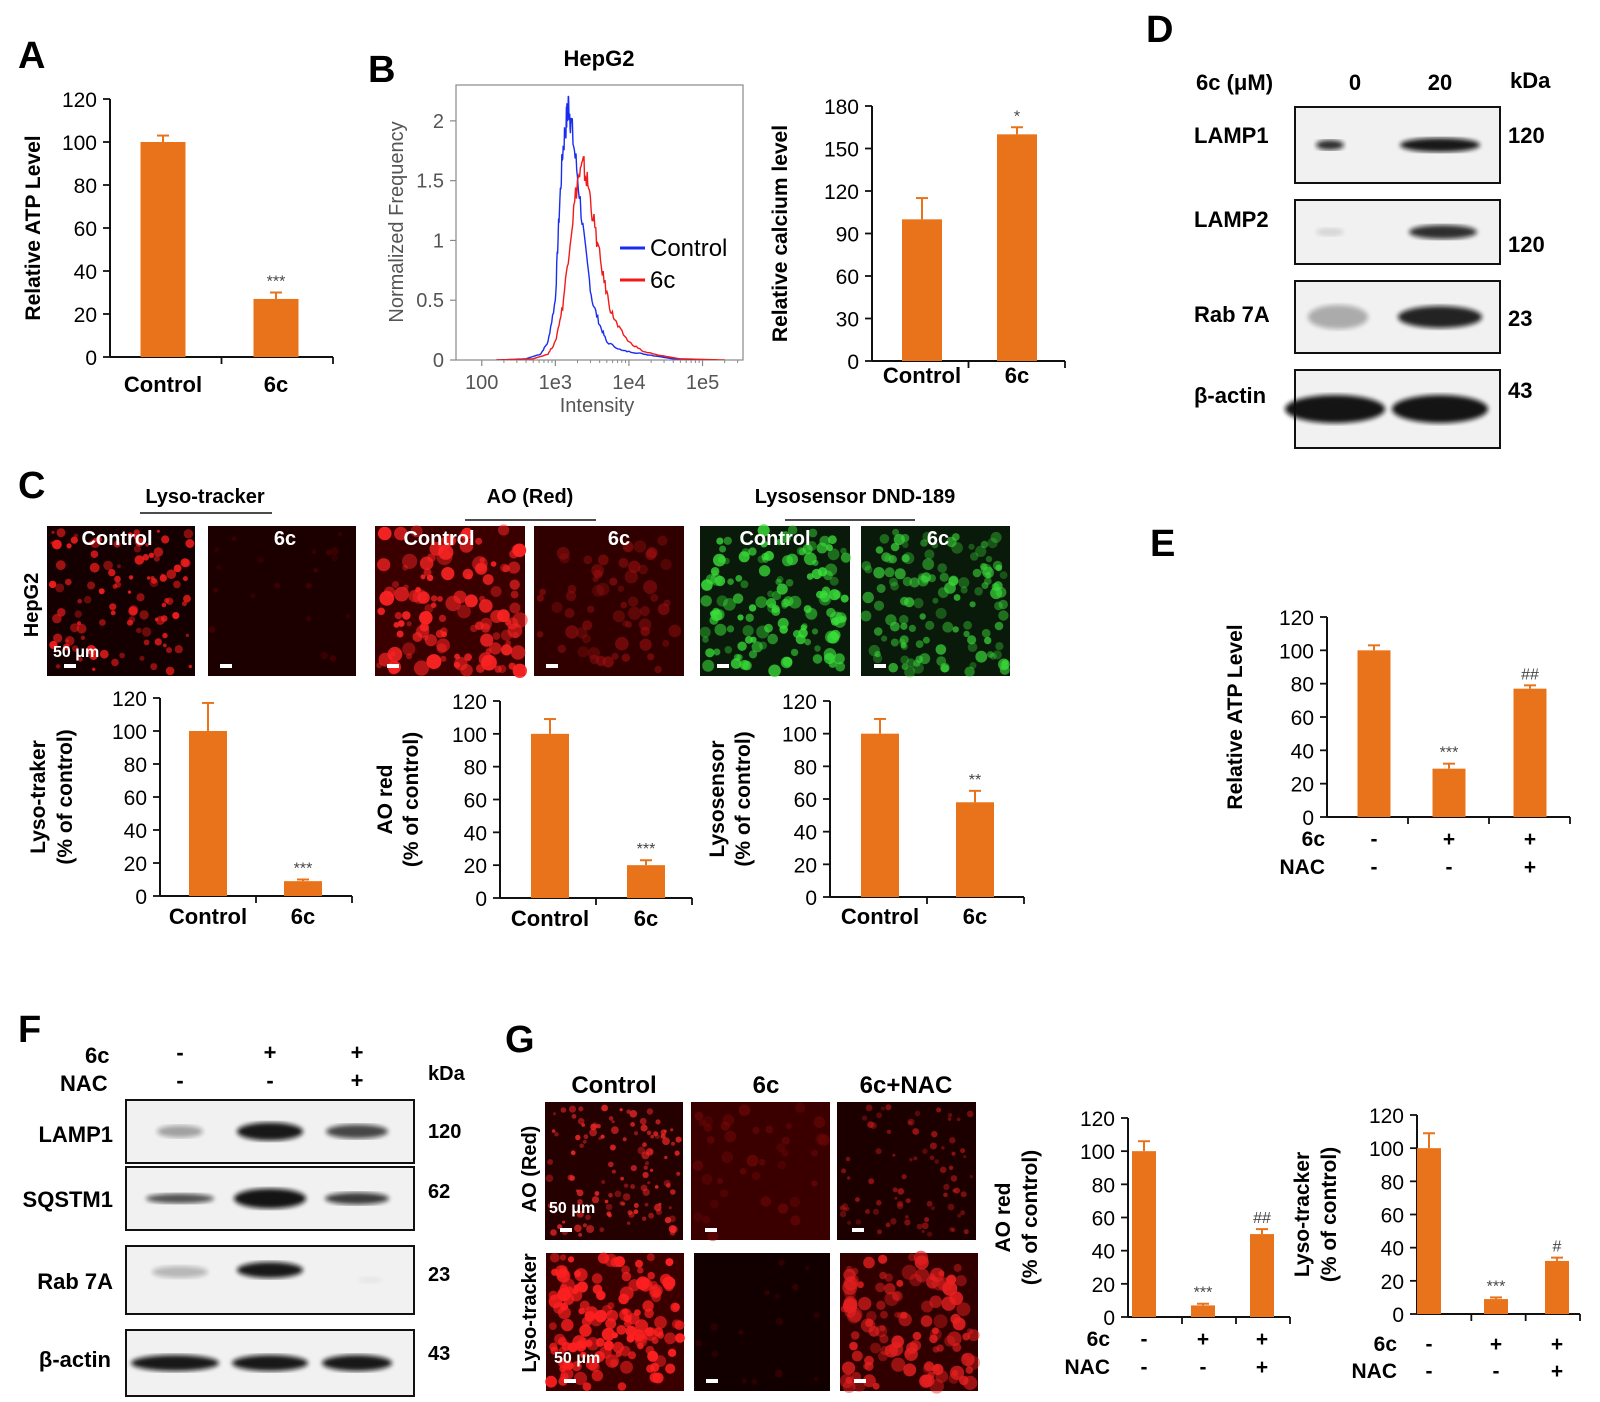 This screenshot has height=1402, width=1600. Describe the element at coordinates (530, 1169) in the screenshot. I see `row-label-ao-red: AO (Red)` at that location.